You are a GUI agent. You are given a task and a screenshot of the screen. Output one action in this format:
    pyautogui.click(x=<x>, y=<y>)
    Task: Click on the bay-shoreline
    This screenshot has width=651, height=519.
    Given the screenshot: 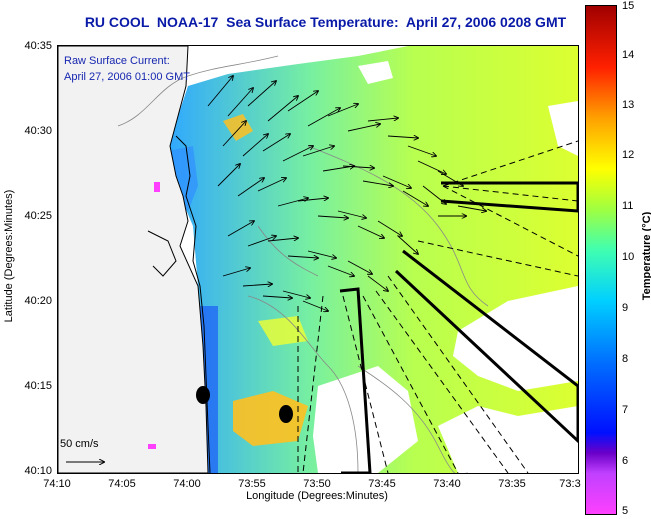 What is the action you would take?
    pyautogui.click(x=162, y=253)
    